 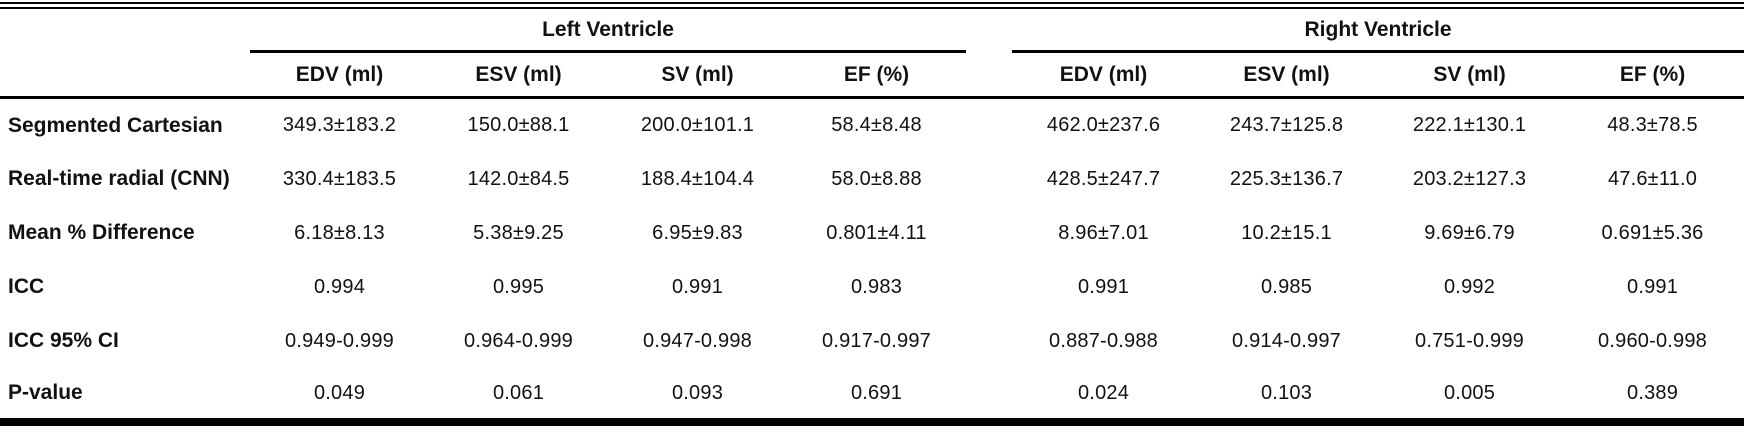 What do you see at coordinates (1103, 178) in the screenshot?
I see `cell-rv-edv: 428.5±247.7` at bounding box center [1103, 178].